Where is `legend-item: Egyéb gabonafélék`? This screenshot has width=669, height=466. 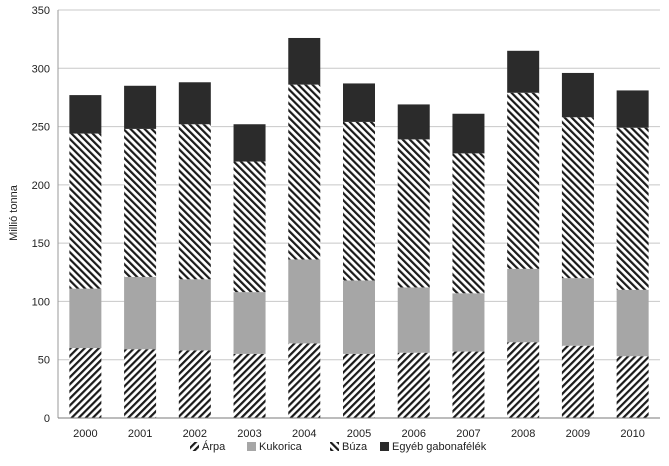
legend-item: Egyéb gabonafélék is located at coordinates (433, 447).